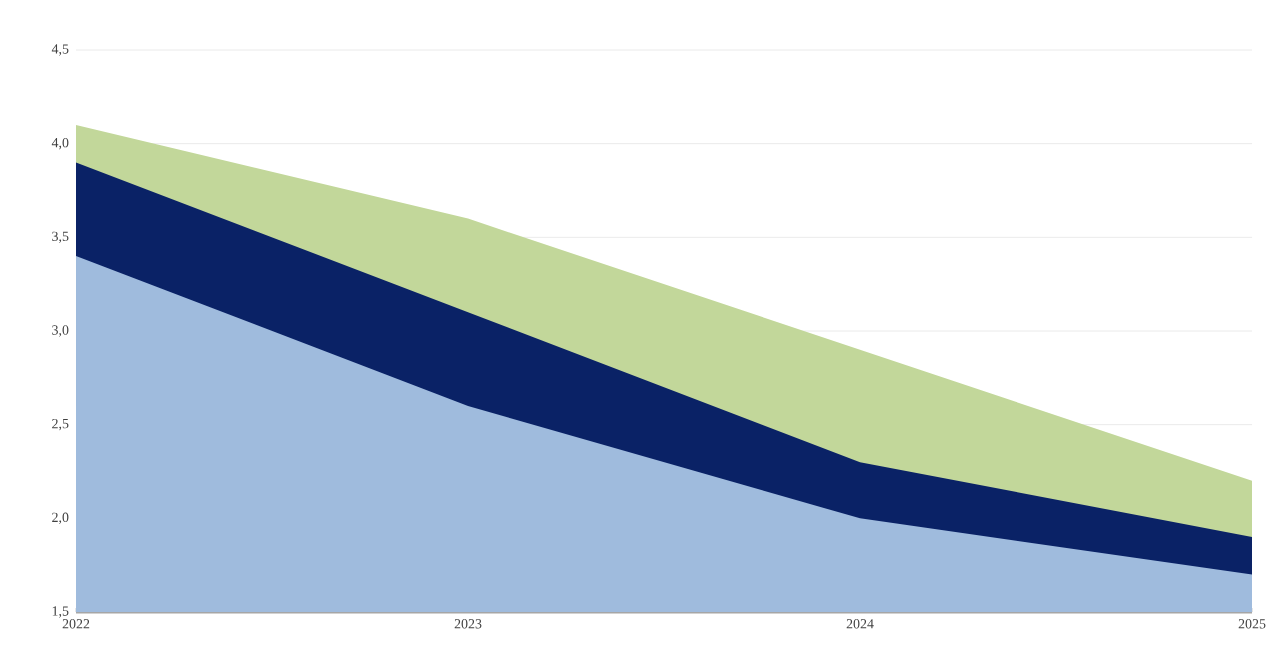  Describe the element at coordinates (60, 424) in the screenshot. I see `y-tick-label: 2,5` at that location.